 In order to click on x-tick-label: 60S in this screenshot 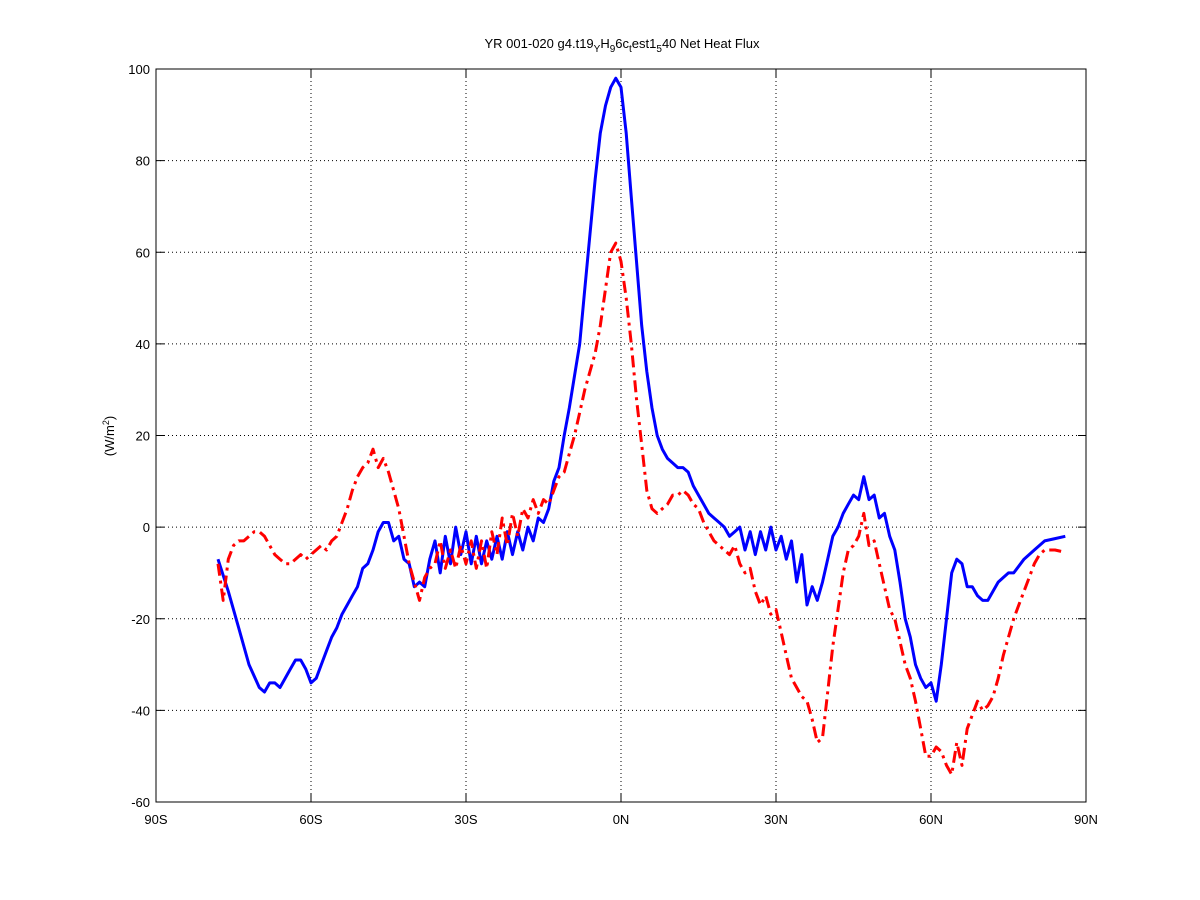, I will do `click(310, 819)`.